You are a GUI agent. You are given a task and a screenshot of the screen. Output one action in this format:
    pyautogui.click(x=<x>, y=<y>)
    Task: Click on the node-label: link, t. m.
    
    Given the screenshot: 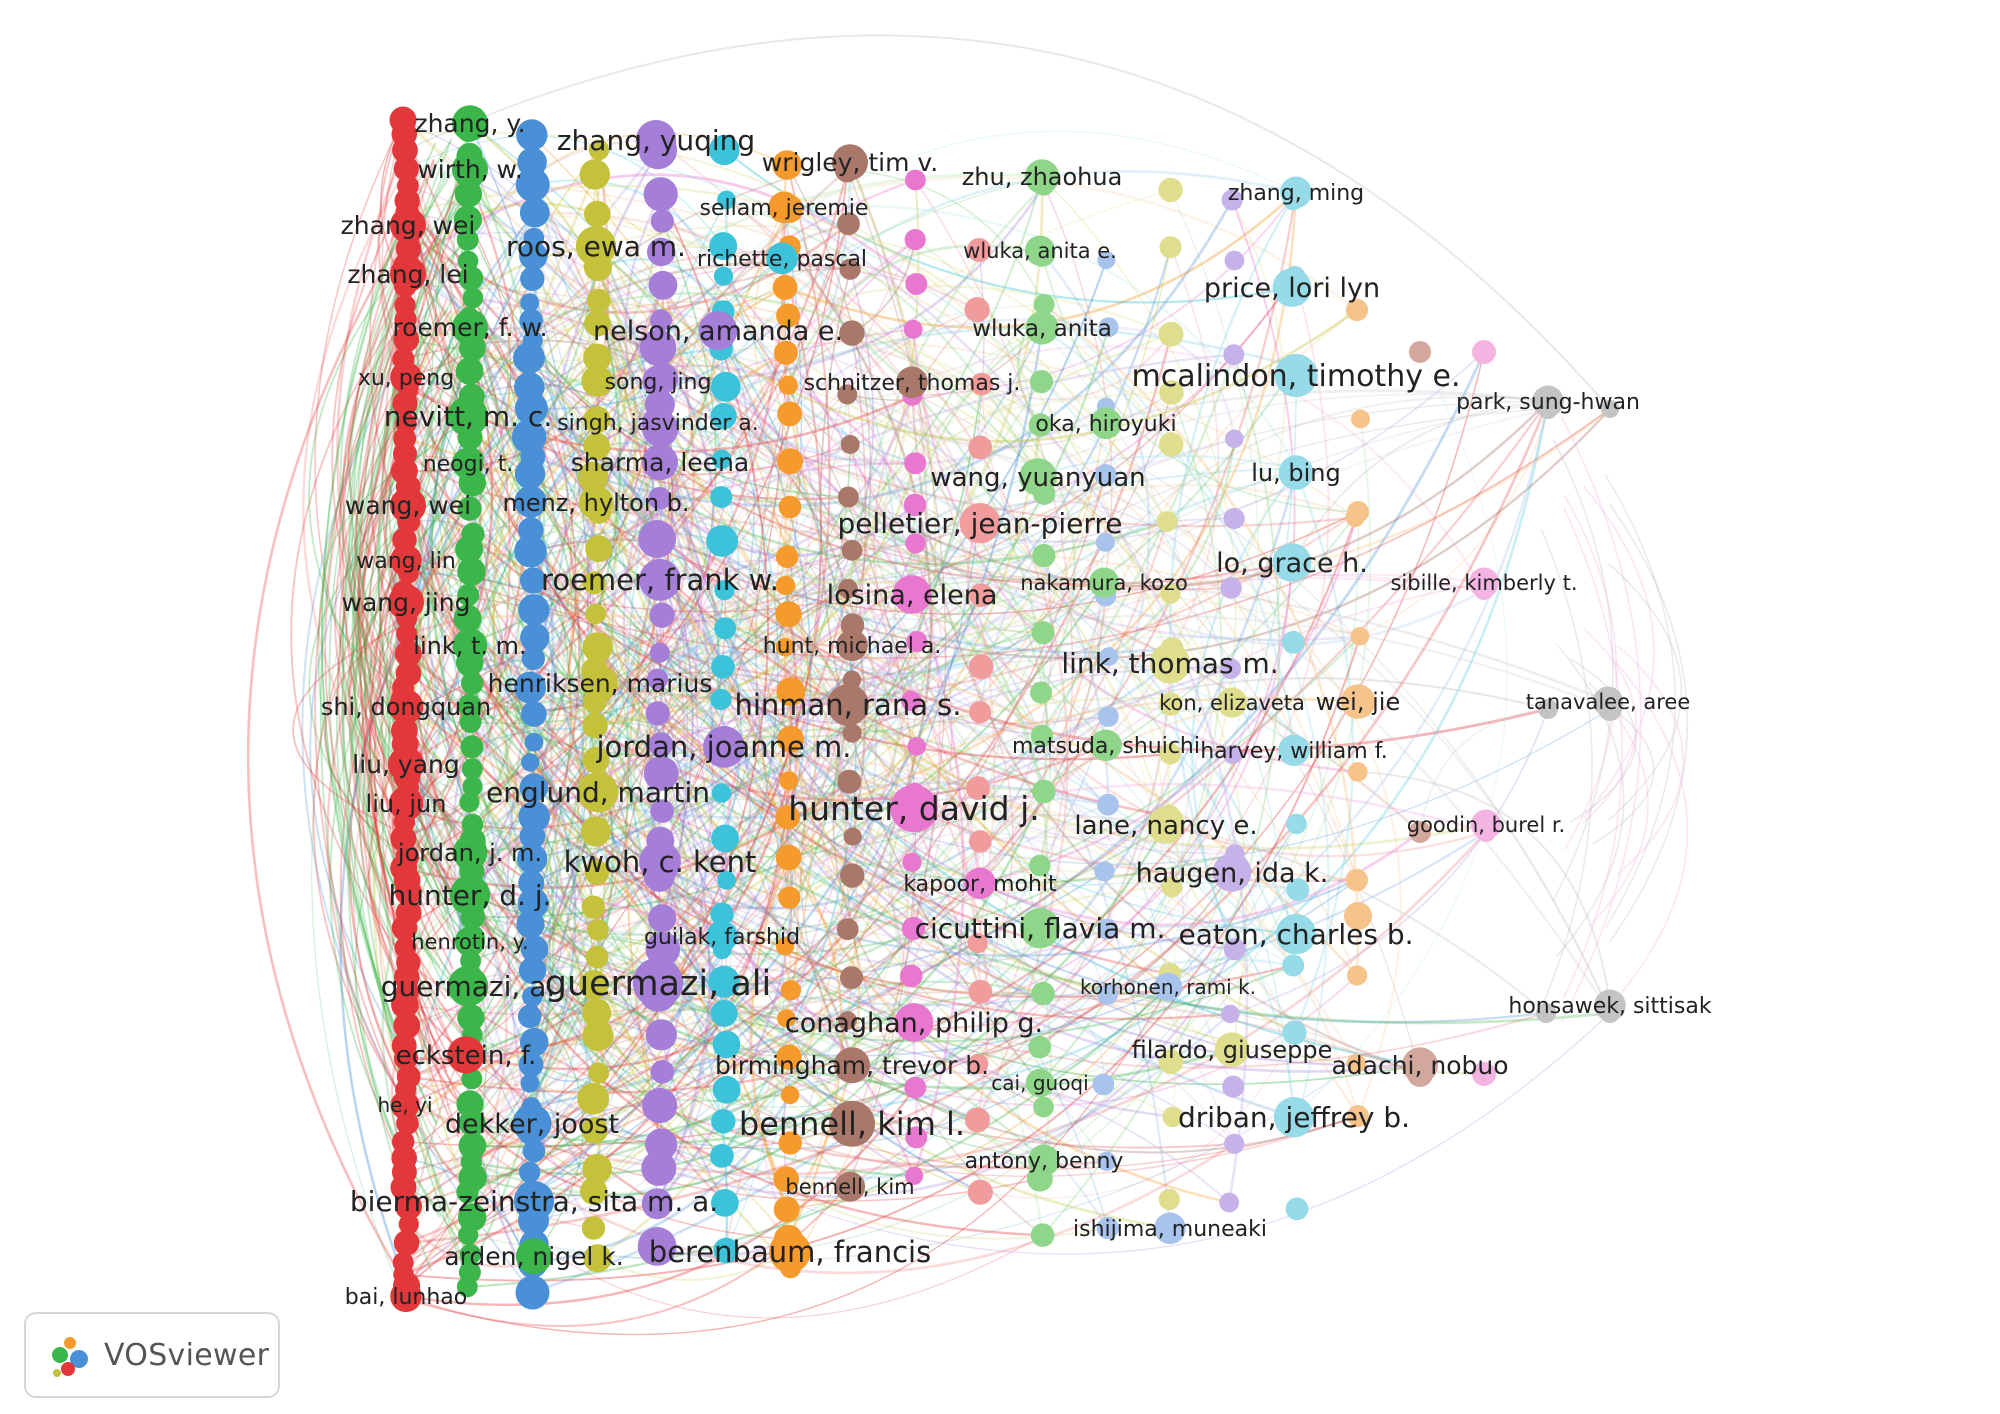 What is the action you would take?
    pyautogui.click(x=469, y=646)
    